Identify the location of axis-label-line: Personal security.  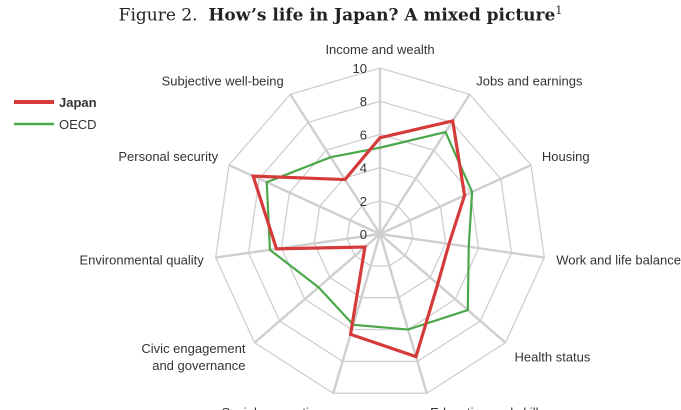
(168, 156).